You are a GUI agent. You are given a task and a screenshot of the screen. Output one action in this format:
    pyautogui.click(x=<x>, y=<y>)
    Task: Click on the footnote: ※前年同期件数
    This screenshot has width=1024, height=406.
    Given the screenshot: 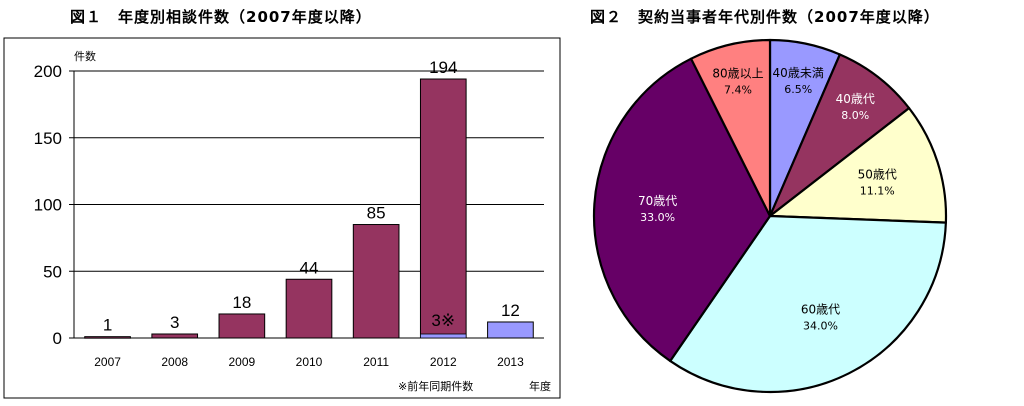 What is the action you would take?
    pyautogui.click(x=435, y=386)
    